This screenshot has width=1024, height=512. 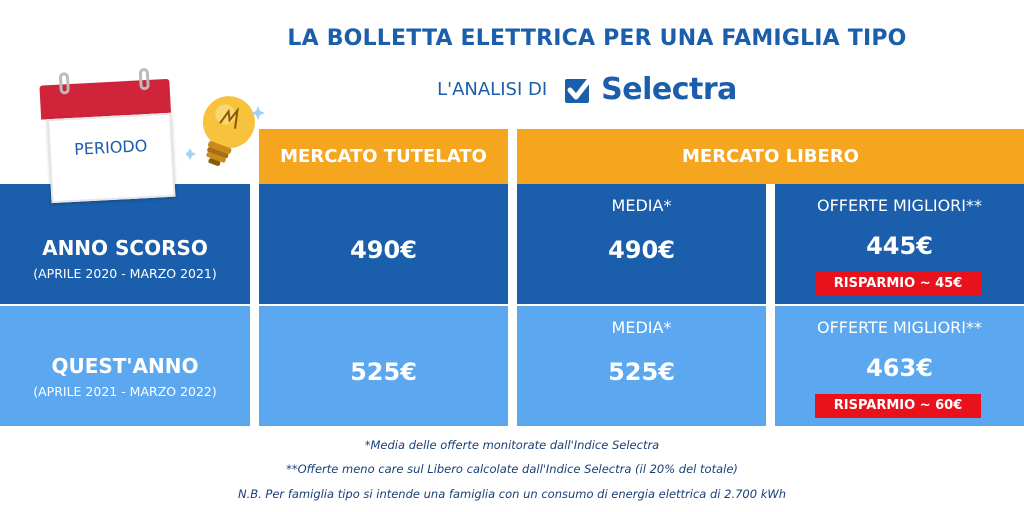 I want to click on row-name: ANNO SCORSO, so click(x=125, y=248).